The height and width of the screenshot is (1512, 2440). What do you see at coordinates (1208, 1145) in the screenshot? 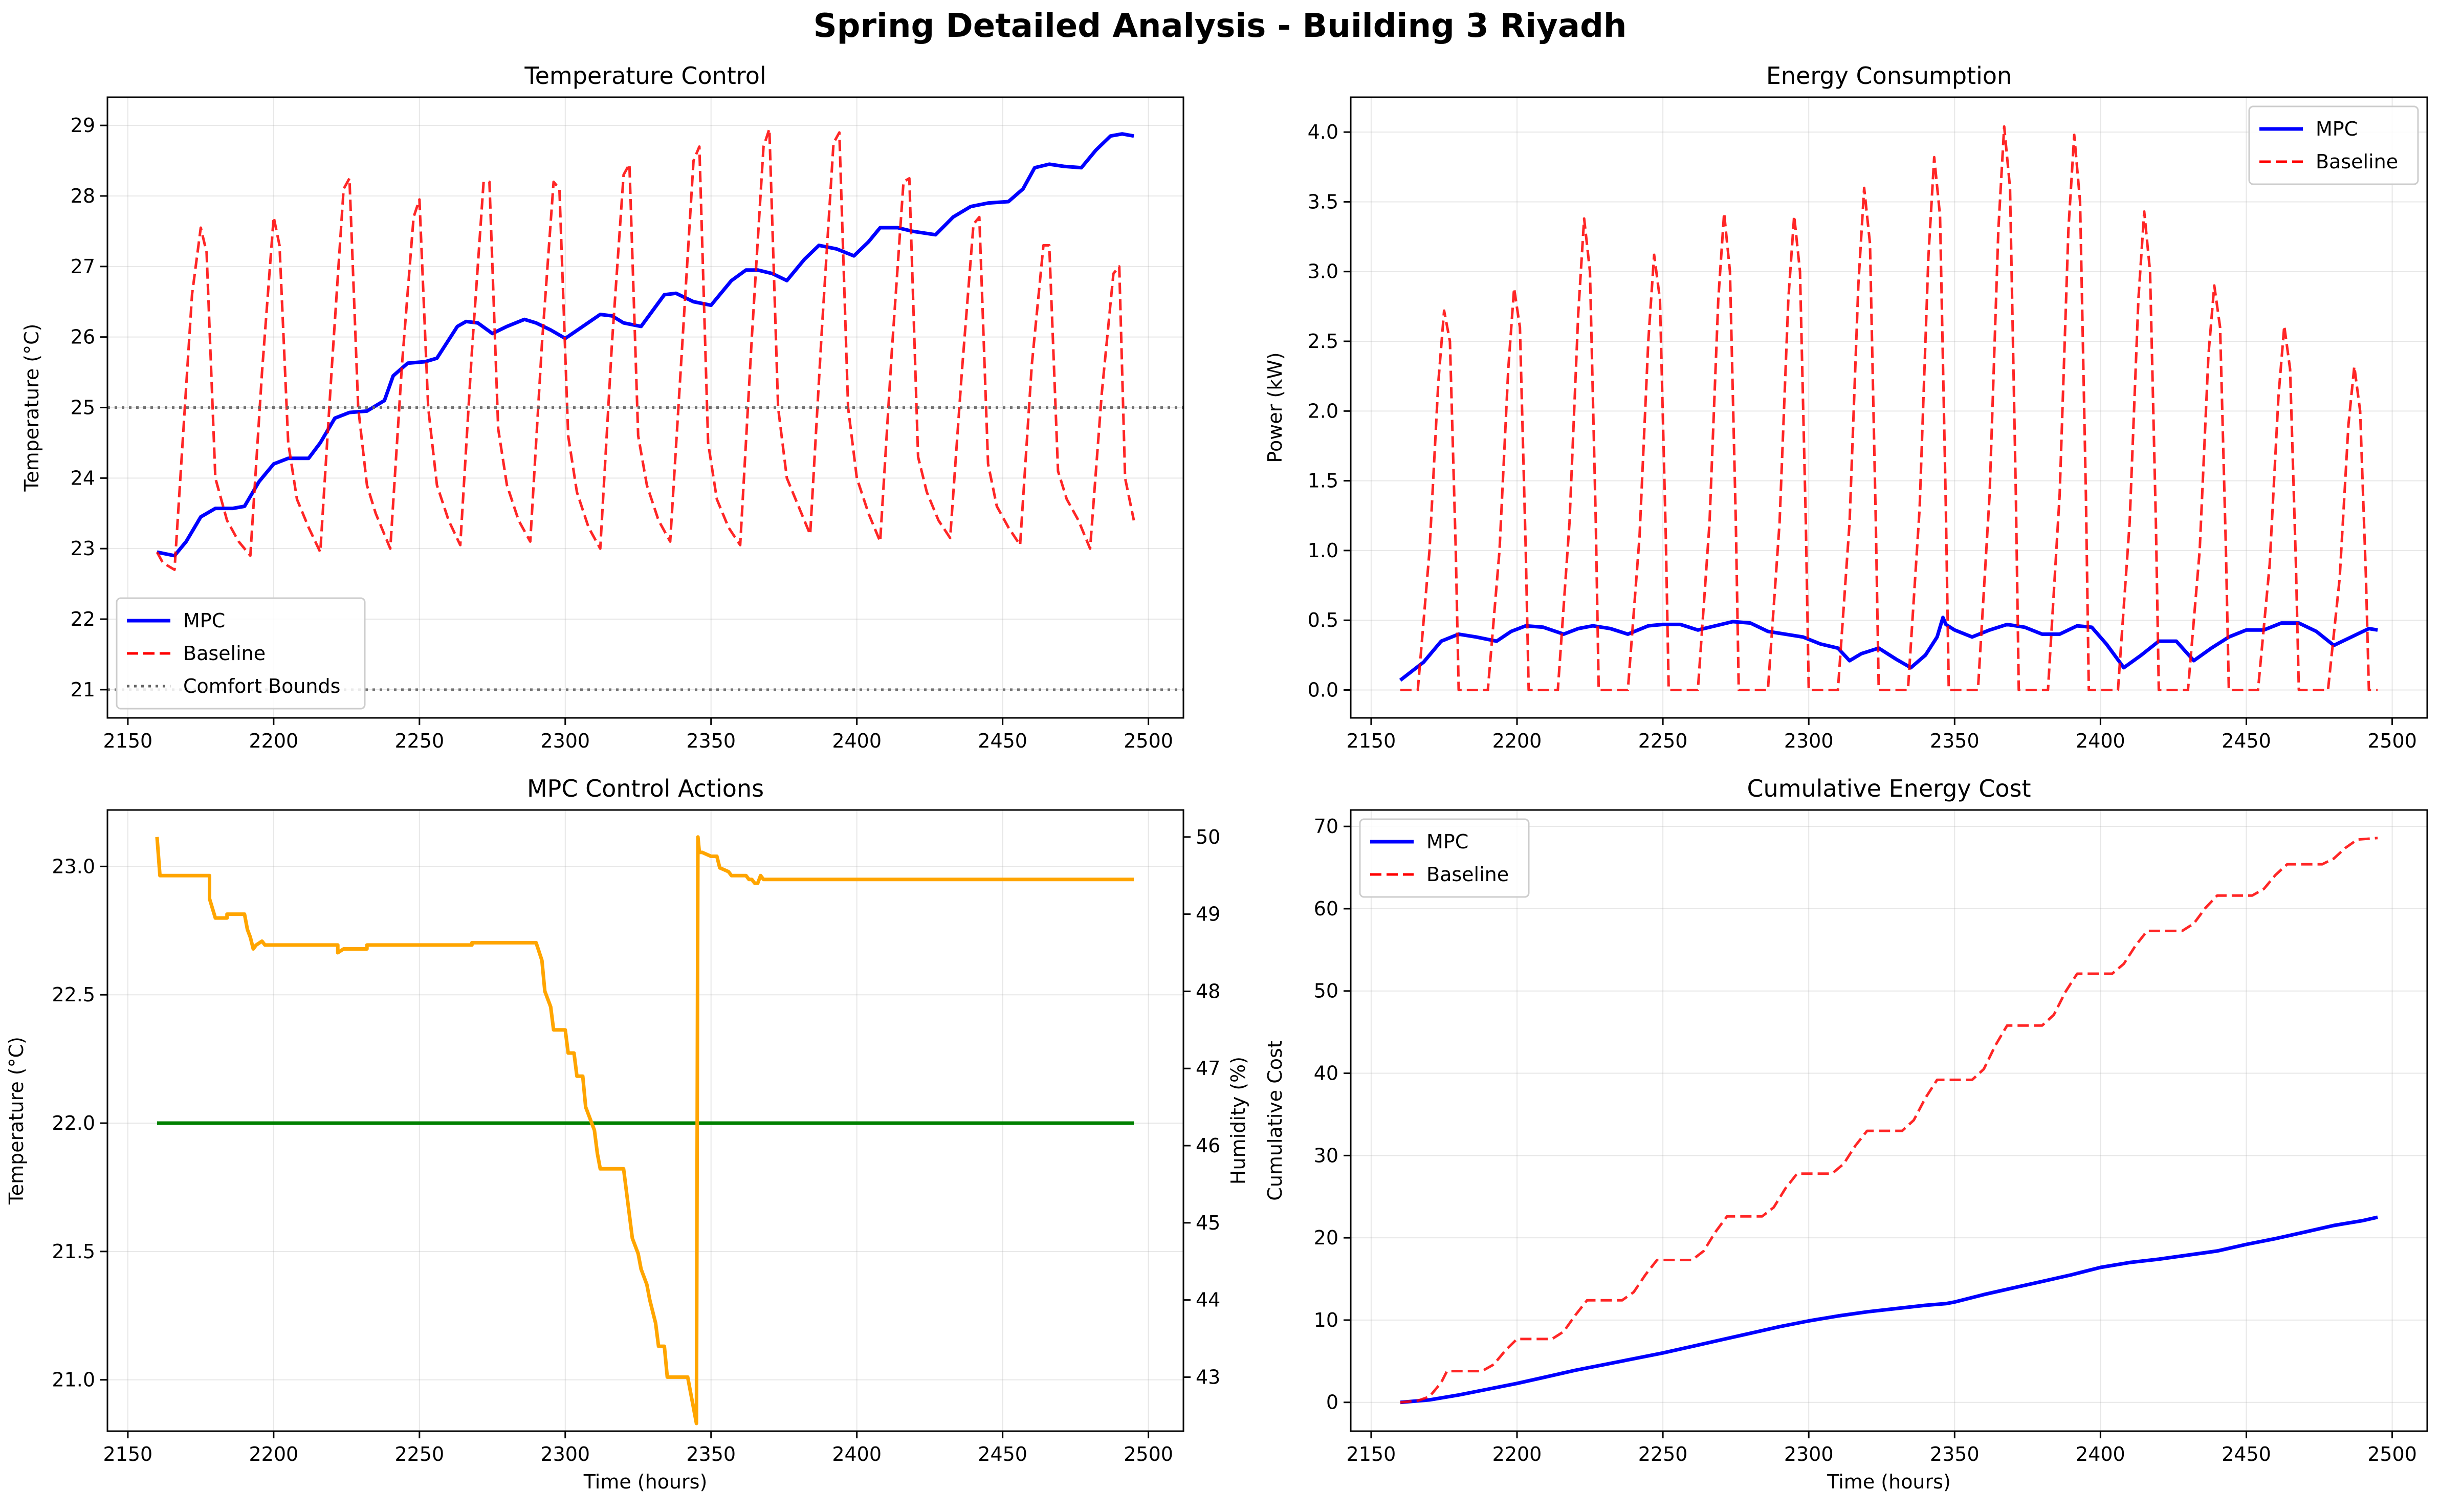
I see `y2-tick-label: 46` at bounding box center [1208, 1145].